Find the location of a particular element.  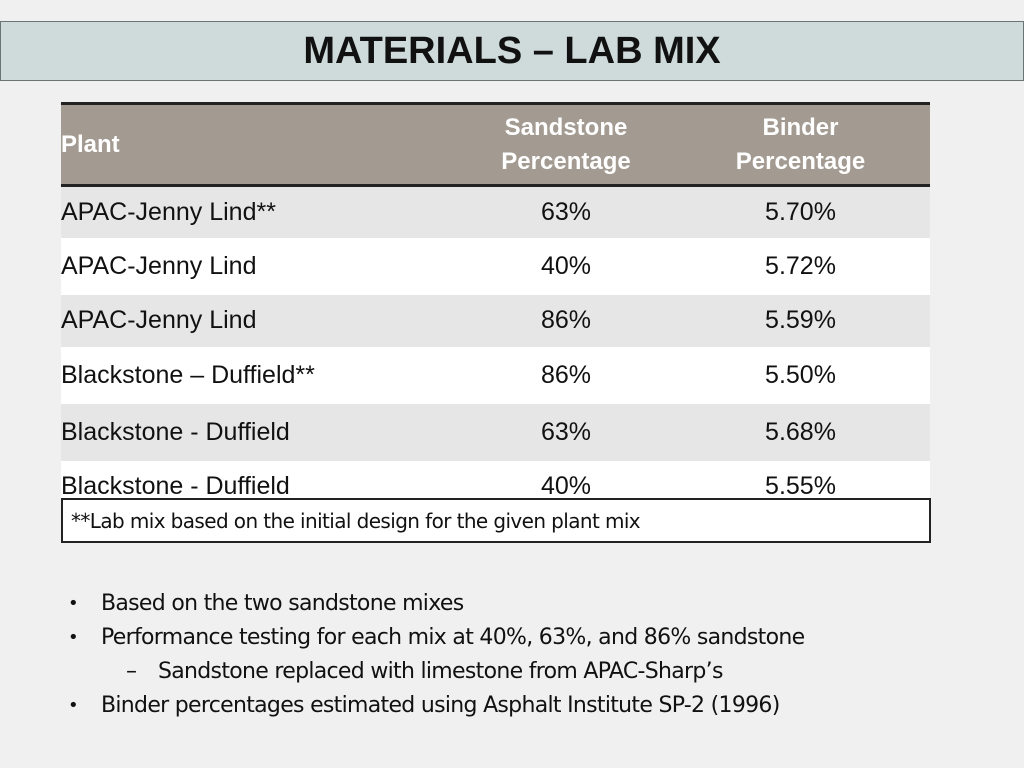

title-bar: MATERIALS – LAB MIX is located at coordinates (512, 51).